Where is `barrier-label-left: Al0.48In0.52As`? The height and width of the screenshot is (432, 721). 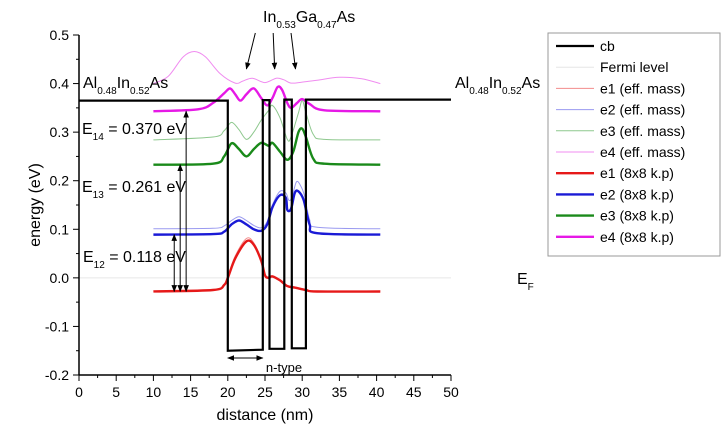 barrier-label-left: Al0.48In0.52As is located at coordinates (125, 86).